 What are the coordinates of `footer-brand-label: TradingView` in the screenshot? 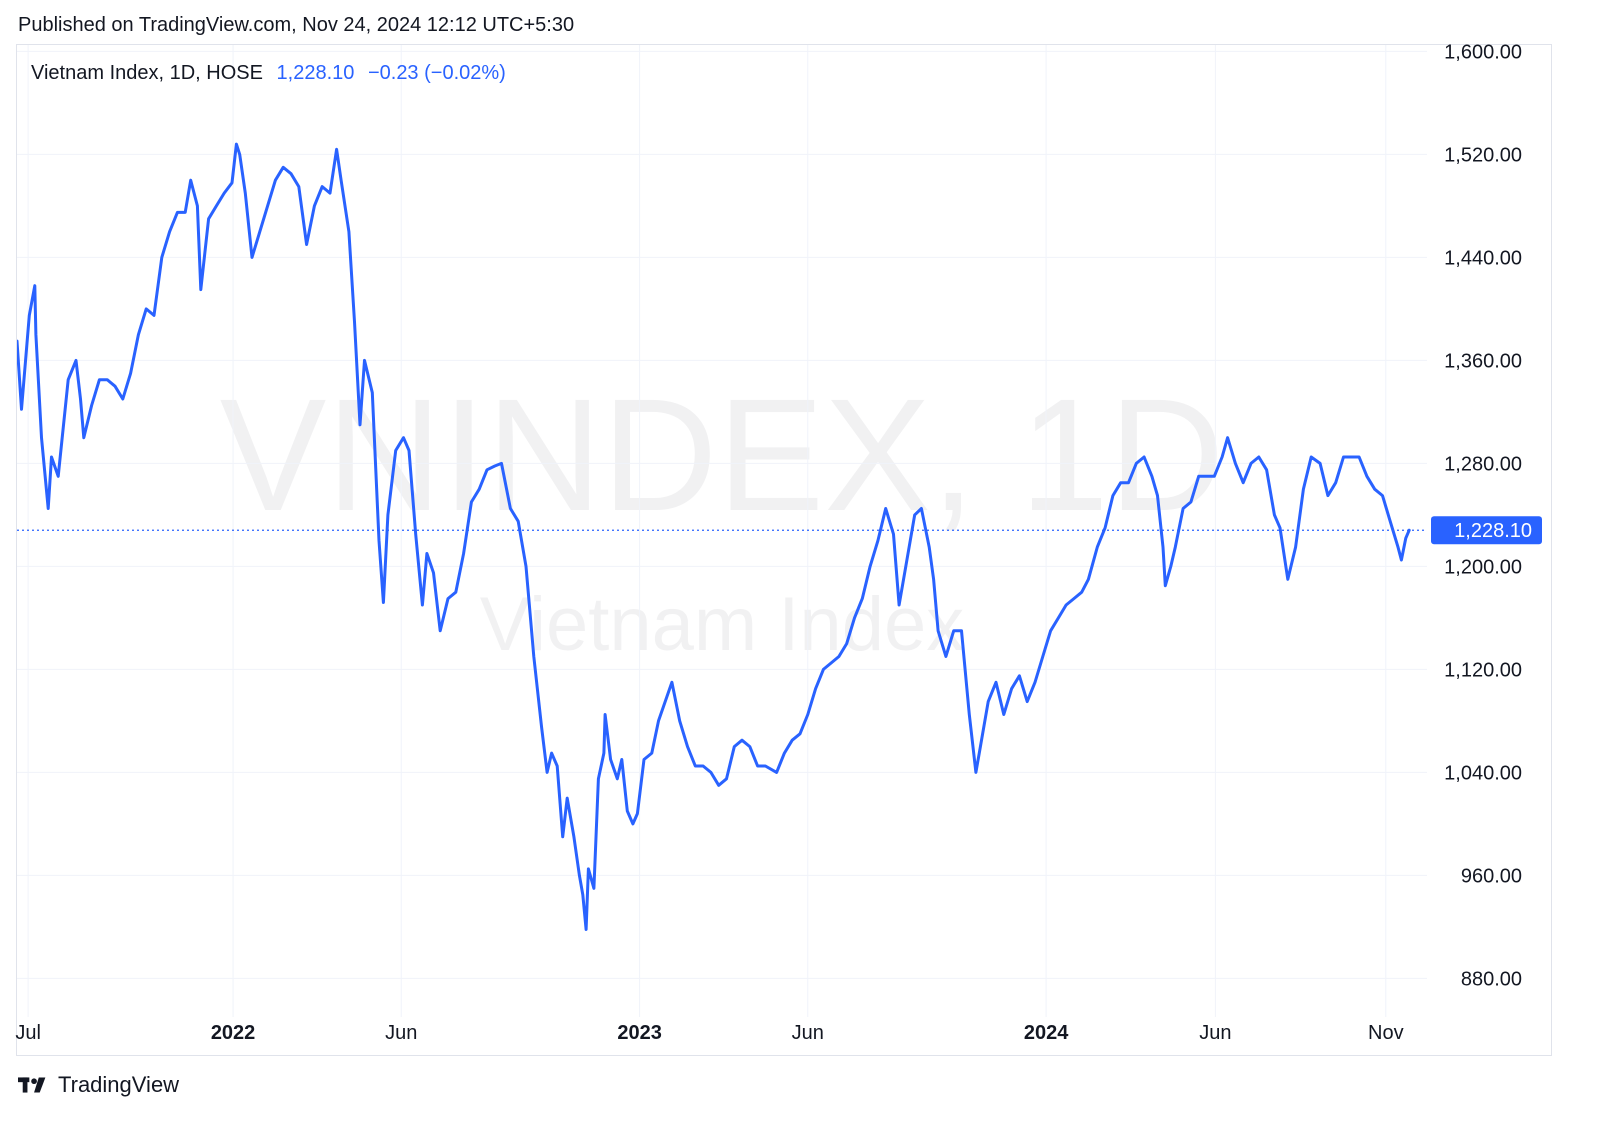 It's located at (119, 1084).